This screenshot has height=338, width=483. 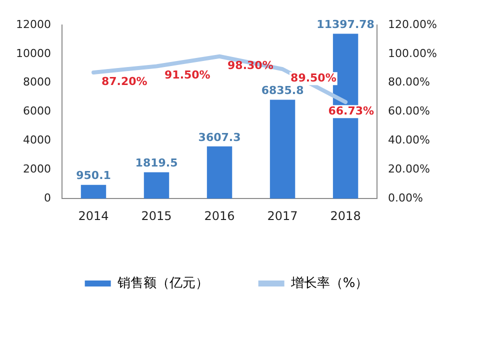 What do you see at coordinates (406, 197) in the screenshot?
I see `y2-tick-label: 0.00%` at bounding box center [406, 197].